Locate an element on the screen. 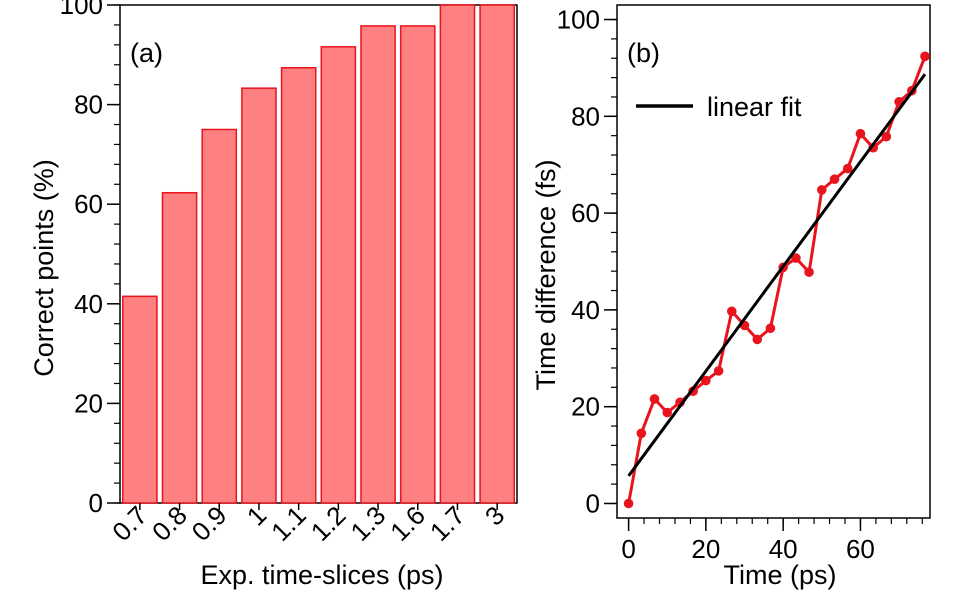 This screenshot has width=960, height=594. legend: linear fit is located at coordinates (719, 107).